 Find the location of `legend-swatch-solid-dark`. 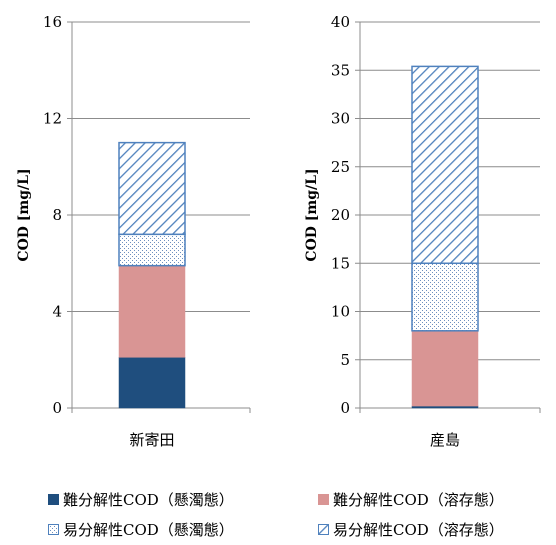

legend-swatch-solid-dark is located at coordinates (53, 499).